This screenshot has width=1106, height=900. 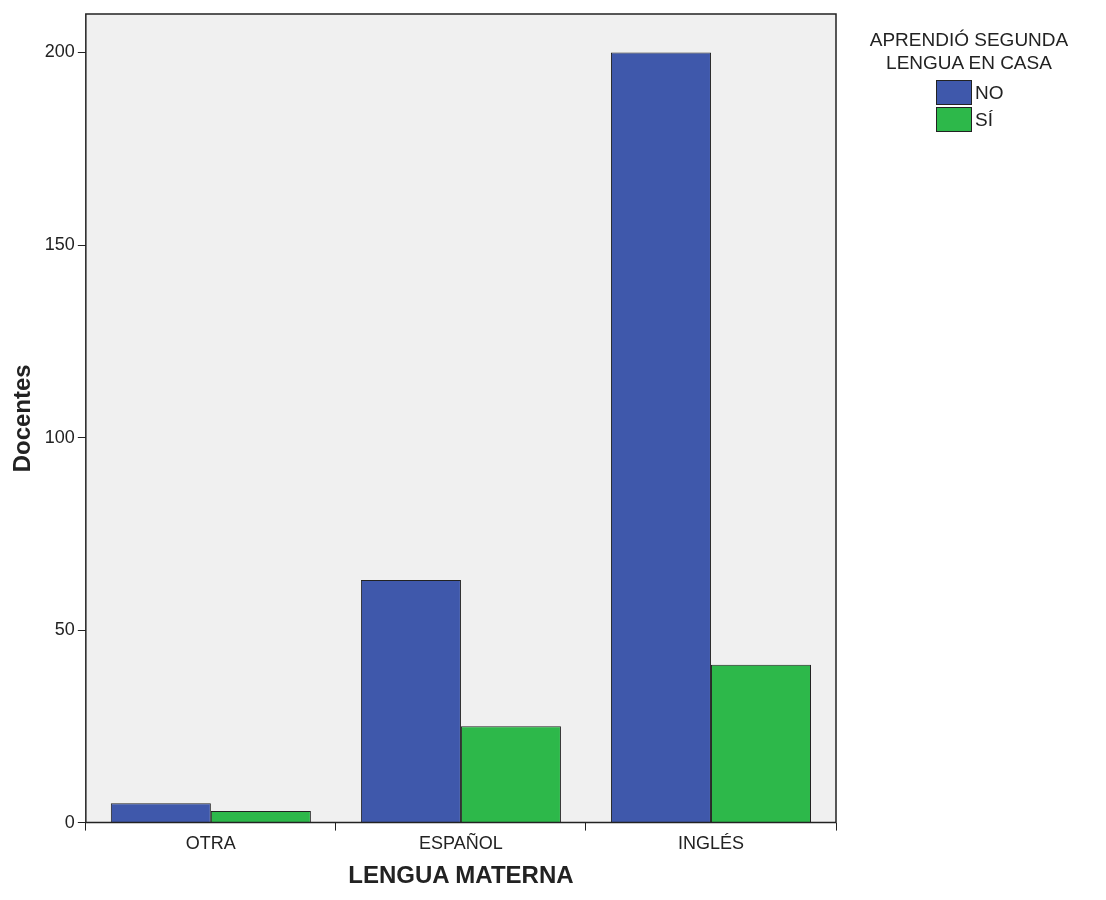 What do you see at coordinates (59, 51) in the screenshot?
I see `y-tick-label: 200` at bounding box center [59, 51].